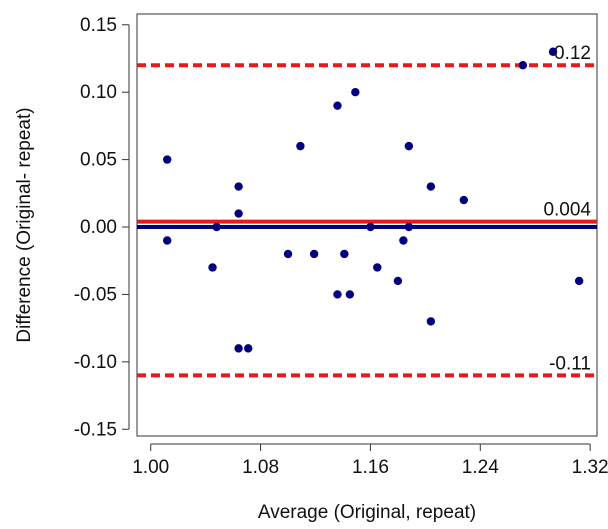 The image size is (608, 529). Describe the element at coordinates (98, 92) in the screenshot. I see `y-tick-label: 0.10` at that location.